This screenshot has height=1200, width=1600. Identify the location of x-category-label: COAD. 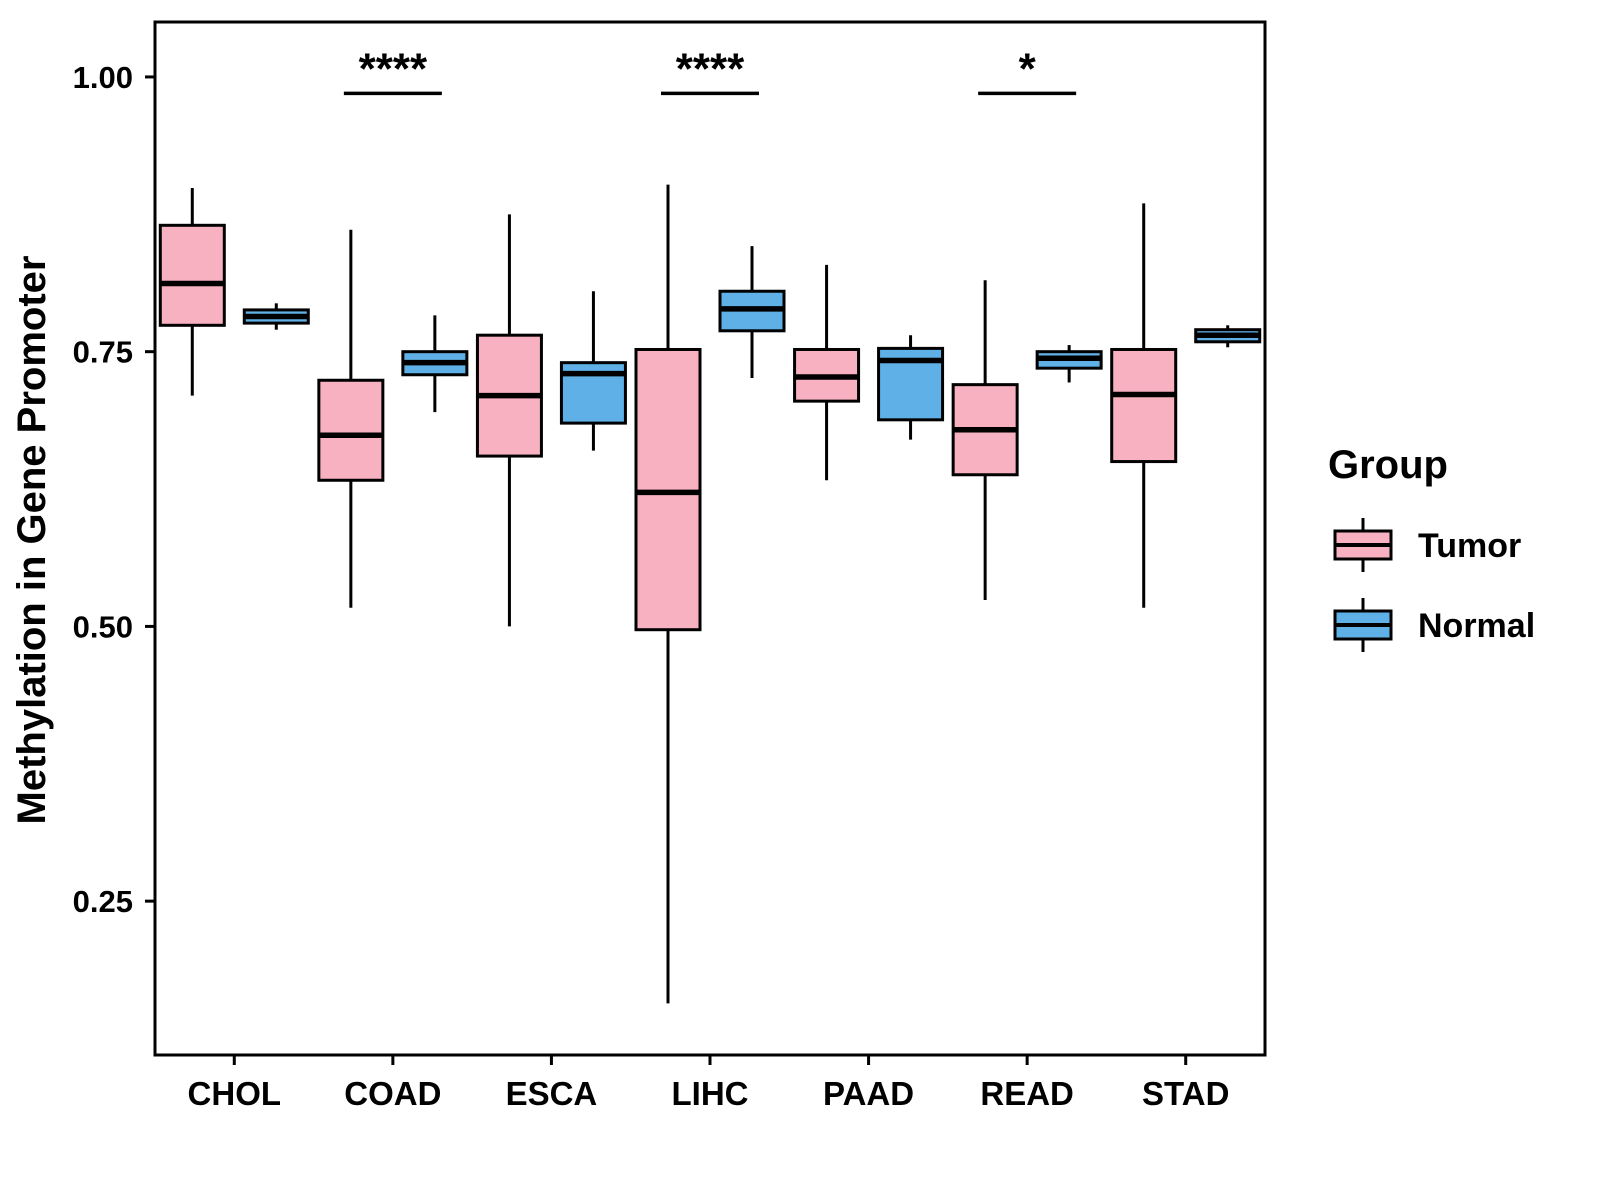
(392, 1093).